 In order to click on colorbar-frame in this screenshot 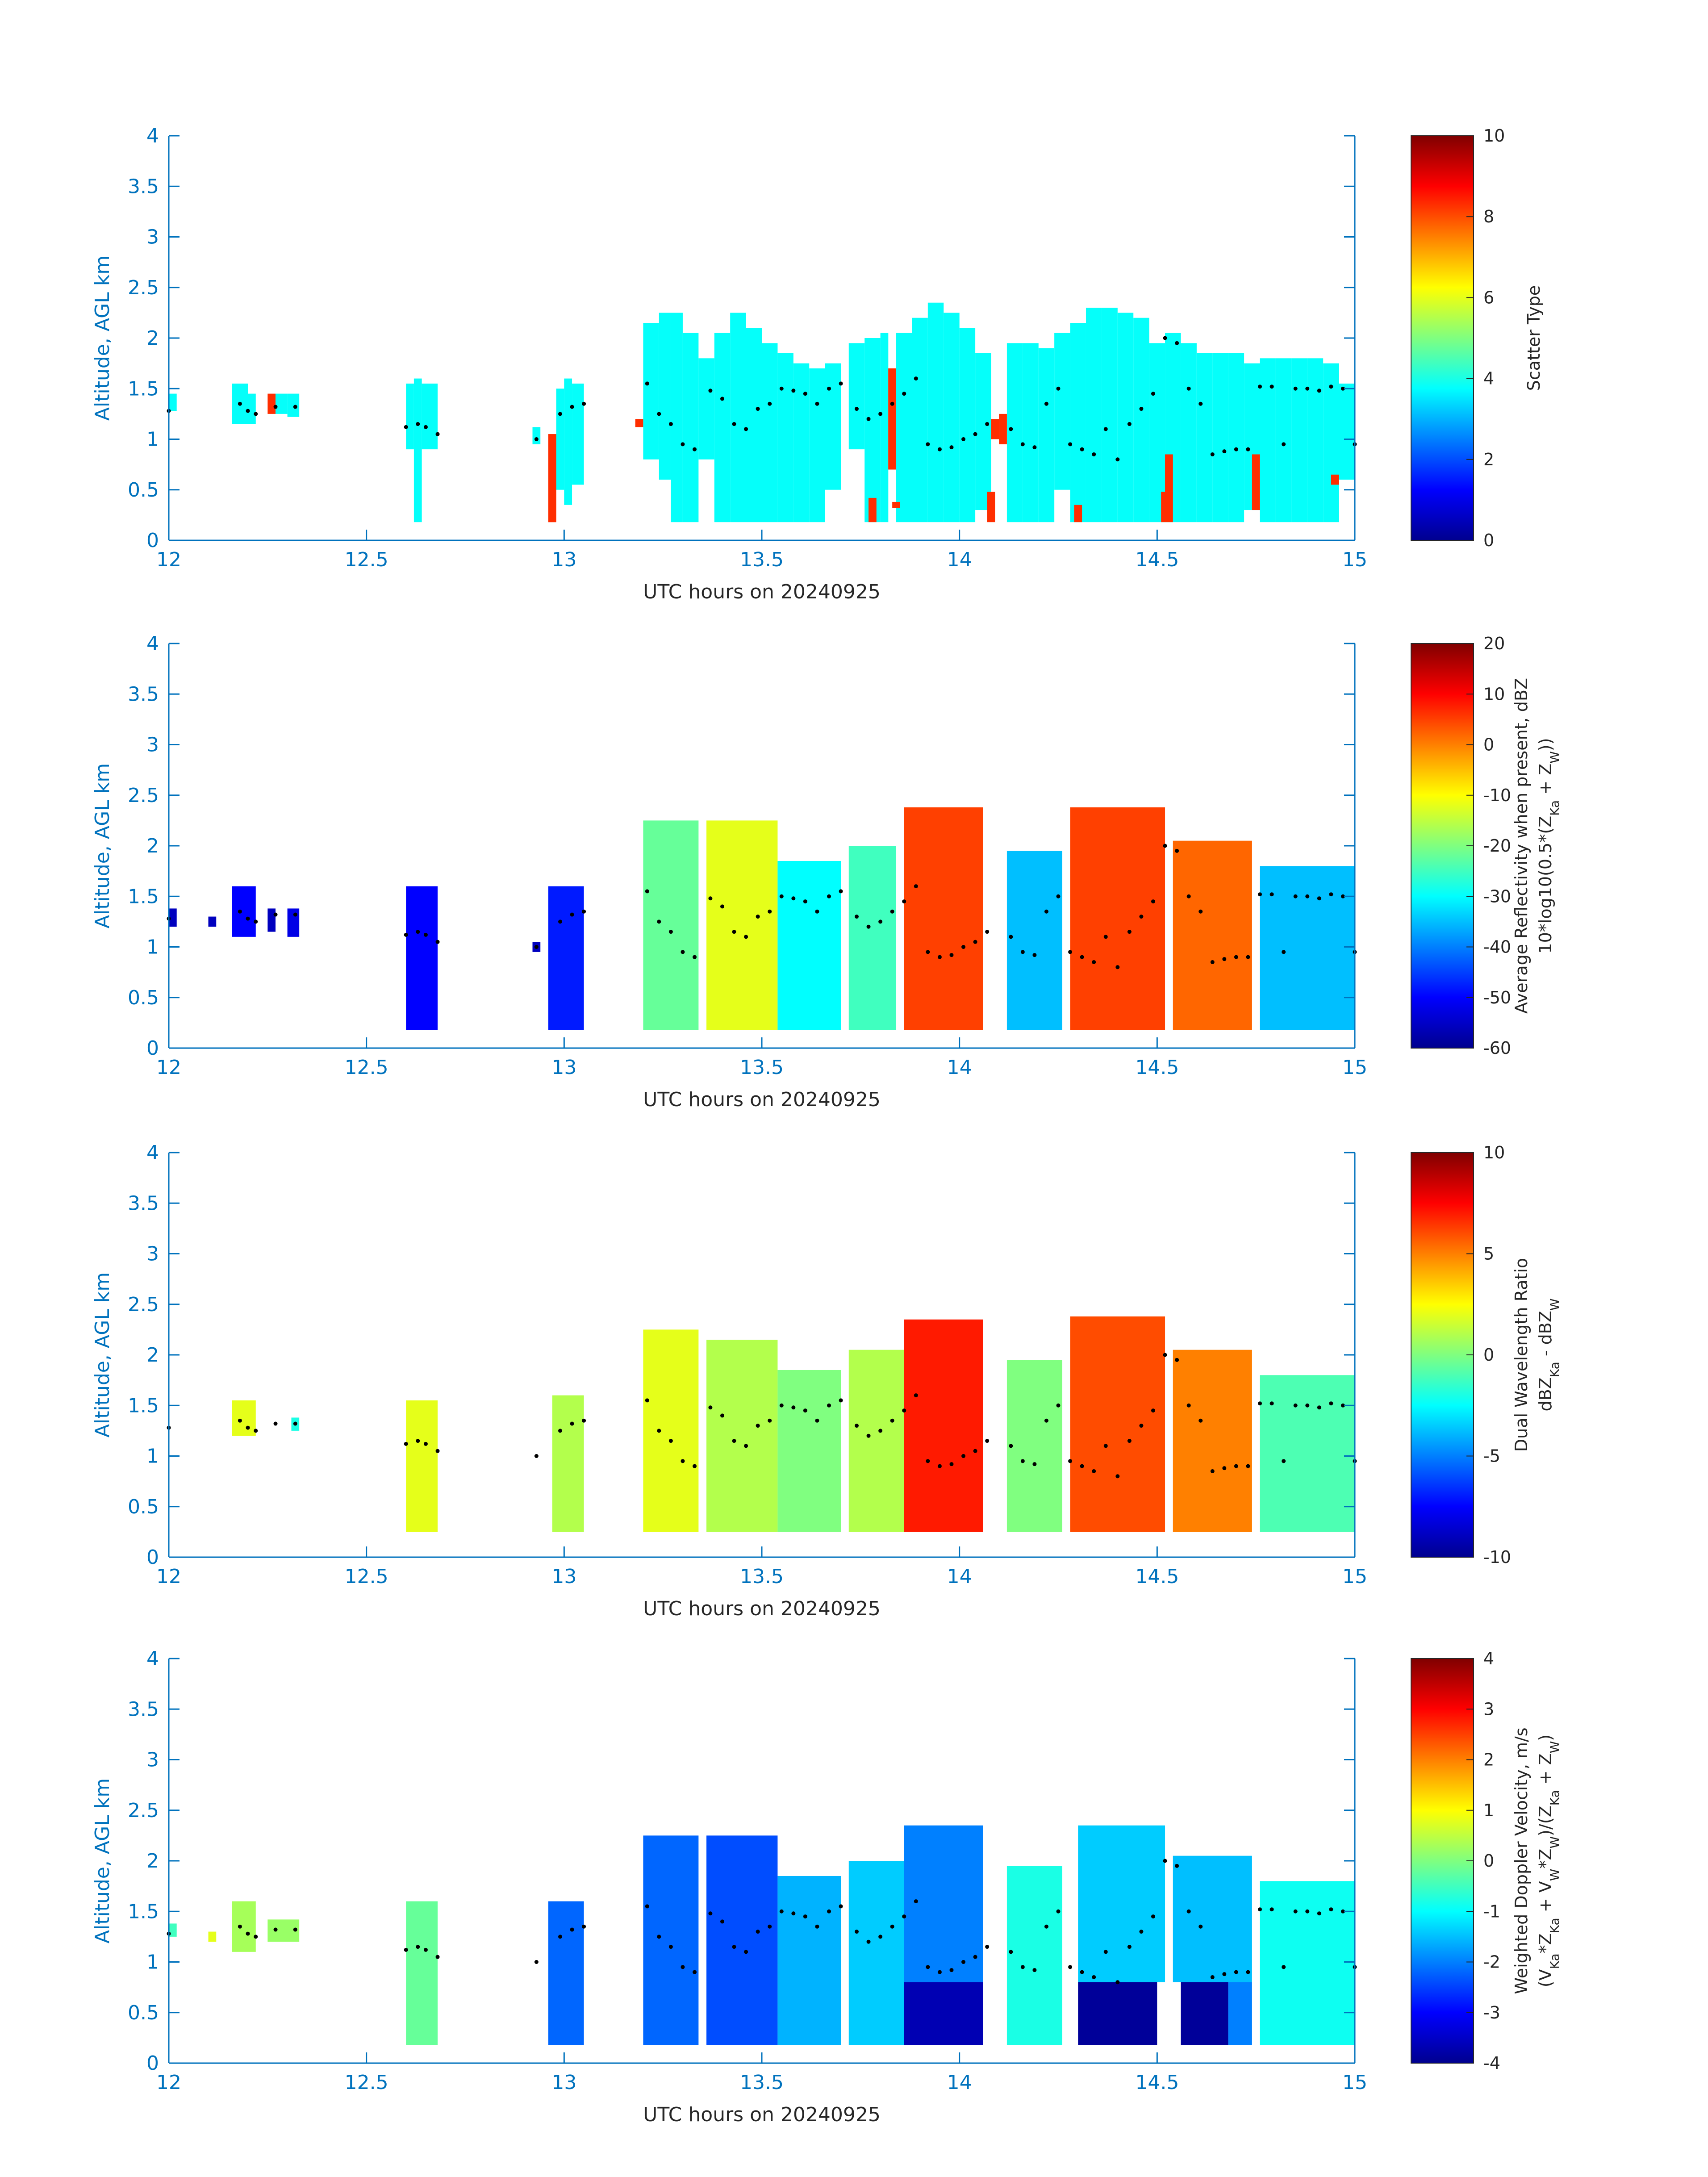, I will do `click(1442, 338)`.